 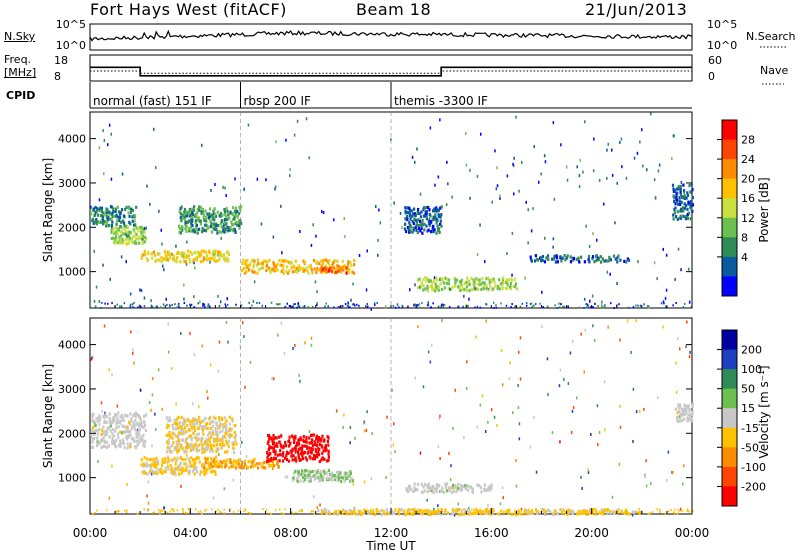 What do you see at coordinates (391, 72) in the screenshot?
I see `nave-trace` at bounding box center [391, 72].